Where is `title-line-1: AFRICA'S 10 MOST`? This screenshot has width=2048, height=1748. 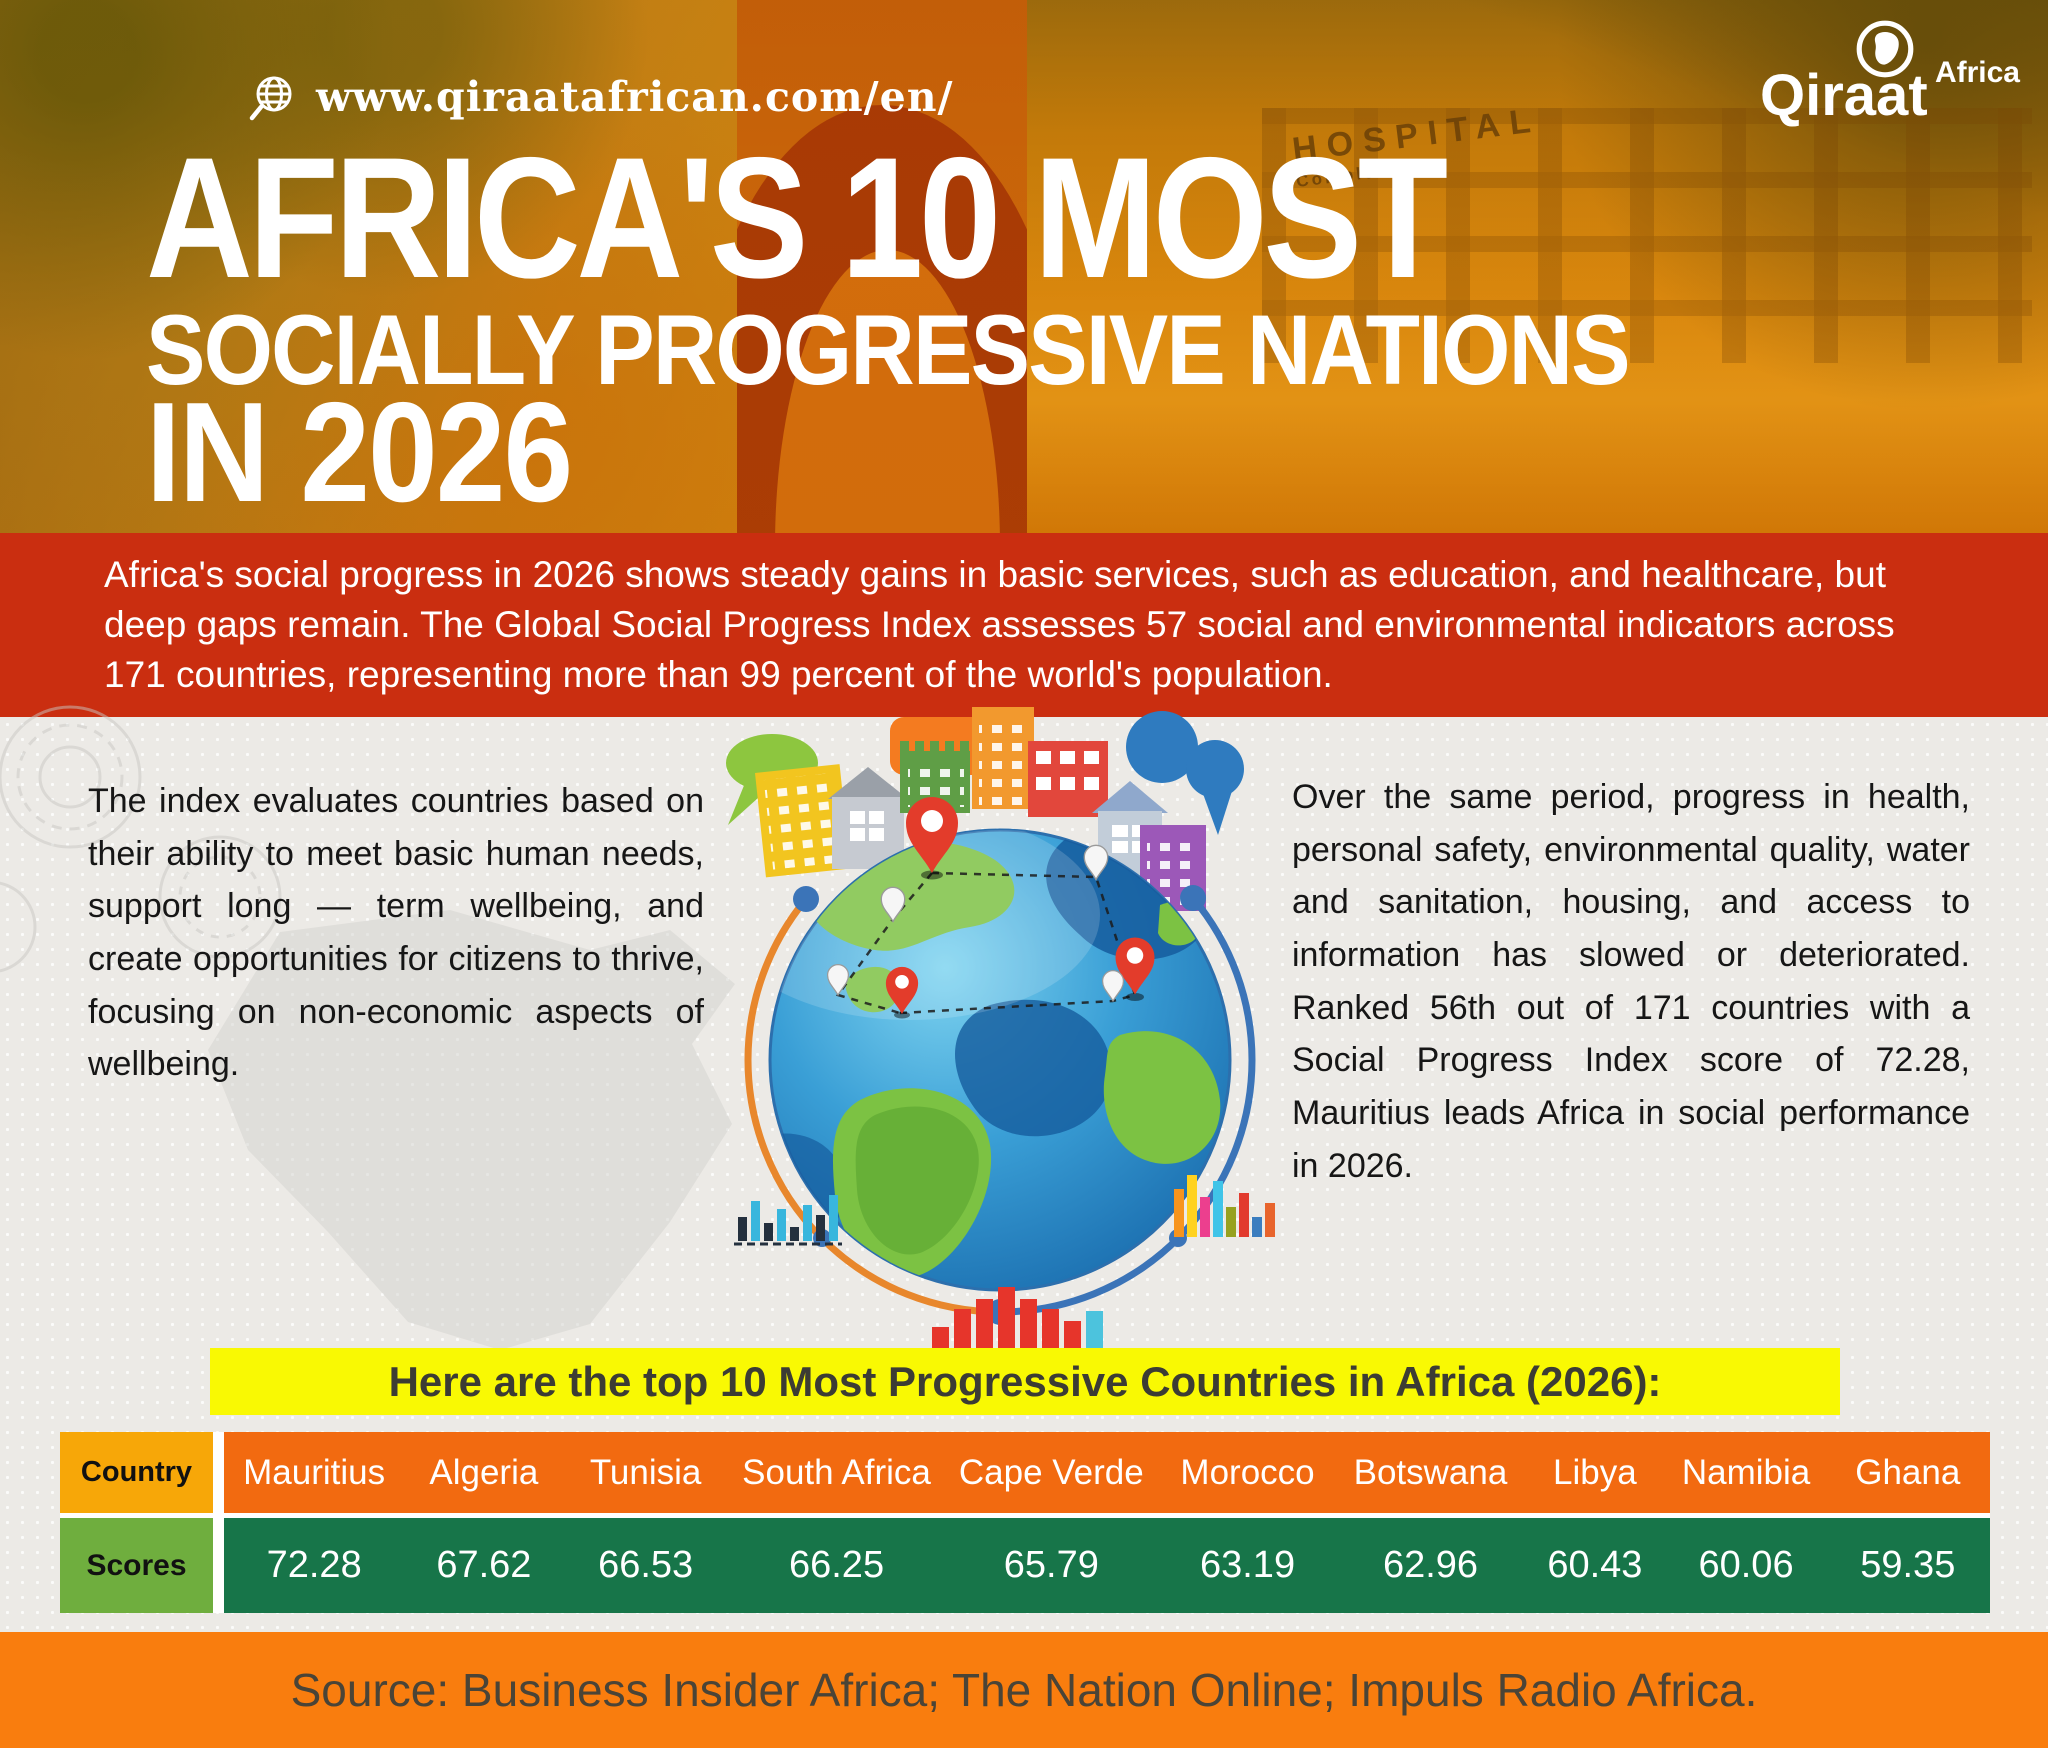
title-line-1: AFRICA'S 10 MOST is located at coordinates (797, 218).